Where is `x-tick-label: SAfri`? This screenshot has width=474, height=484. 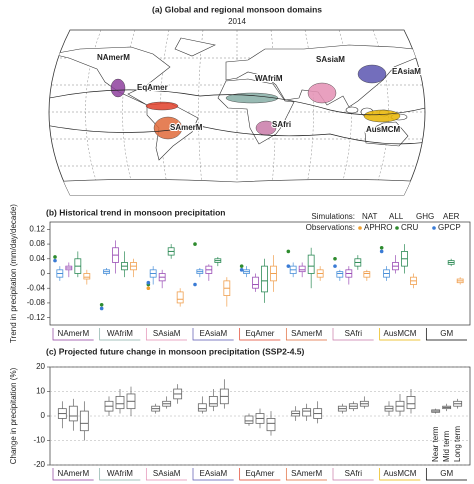 x-tick-label: SAfri is located at coordinates (354, 473).